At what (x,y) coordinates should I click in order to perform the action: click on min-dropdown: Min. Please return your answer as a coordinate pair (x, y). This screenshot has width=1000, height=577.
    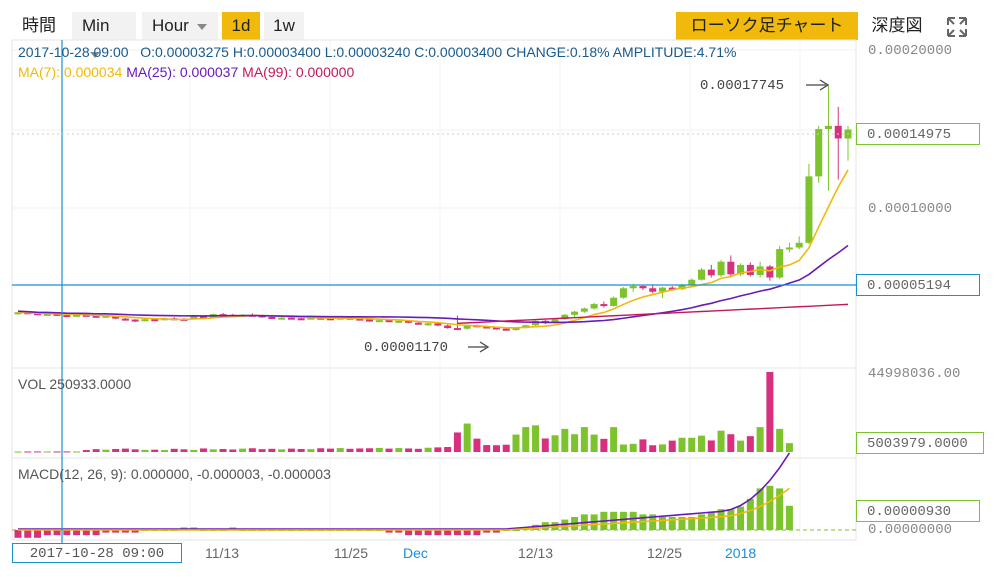
    Looking at the image, I should click on (104, 35).